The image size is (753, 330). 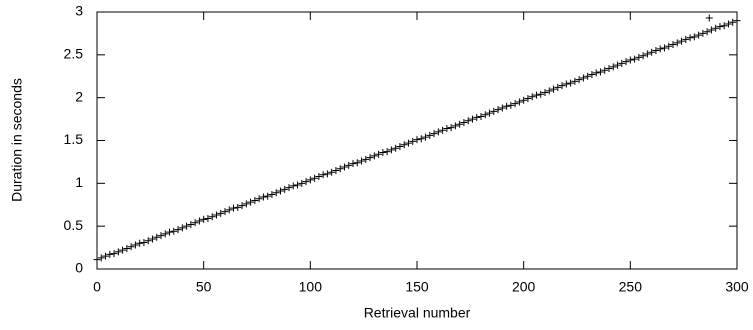 I want to click on x-tick-label: 250, so click(x=631, y=287).